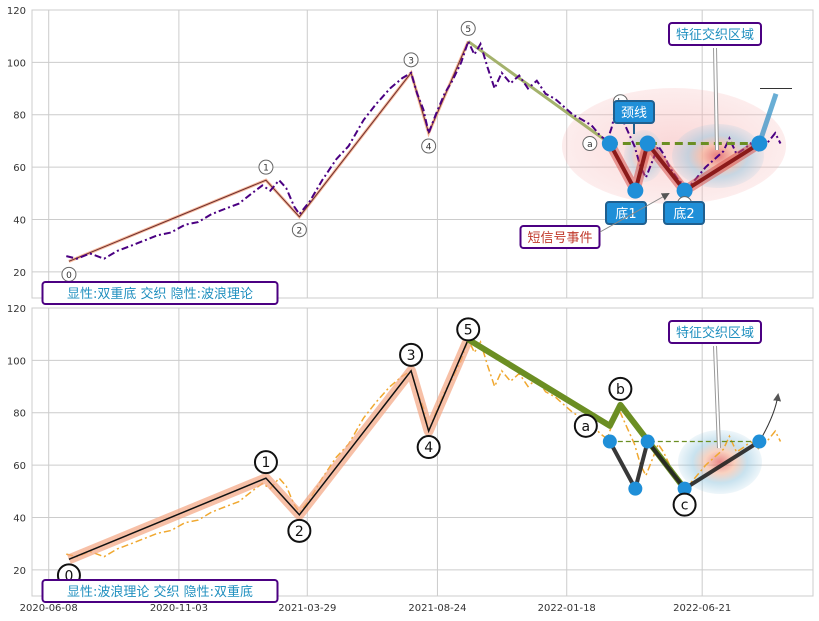 This screenshot has width=819, height=621. I want to click on bottom2-label-box, so click(684, 213).